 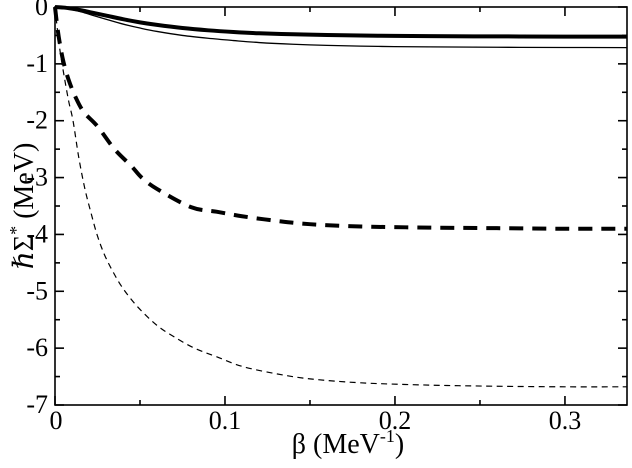 What do you see at coordinates (565, 420) in the screenshot?
I see `x-tick-label: 0.3` at bounding box center [565, 420].